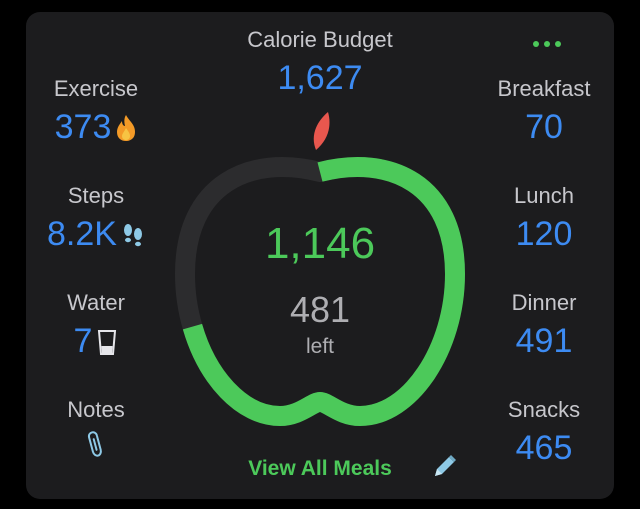 This screenshot has height=509, width=640. Describe the element at coordinates (319, 346) in the screenshot. I see `calories-remaining-label: left` at that location.